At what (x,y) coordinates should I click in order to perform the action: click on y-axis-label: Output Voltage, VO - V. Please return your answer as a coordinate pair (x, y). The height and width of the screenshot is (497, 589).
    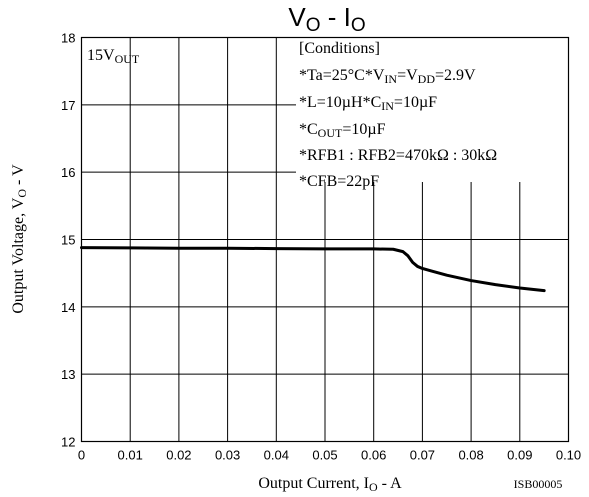
    Looking at the image, I should click on (19, 239).